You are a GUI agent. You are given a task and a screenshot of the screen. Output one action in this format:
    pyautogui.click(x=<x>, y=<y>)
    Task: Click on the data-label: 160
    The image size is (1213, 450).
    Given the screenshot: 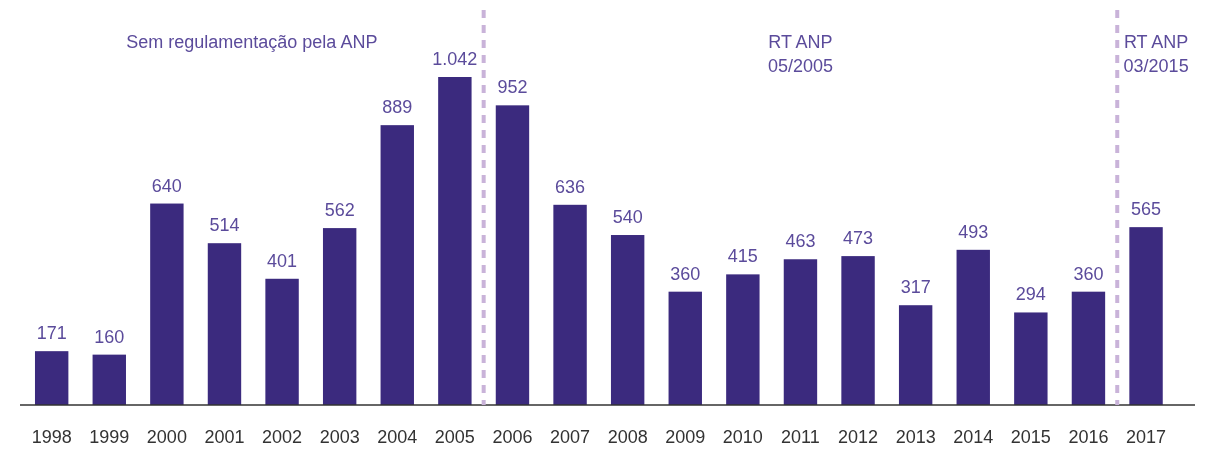 What is the action you would take?
    pyautogui.click(x=109, y=336)
    